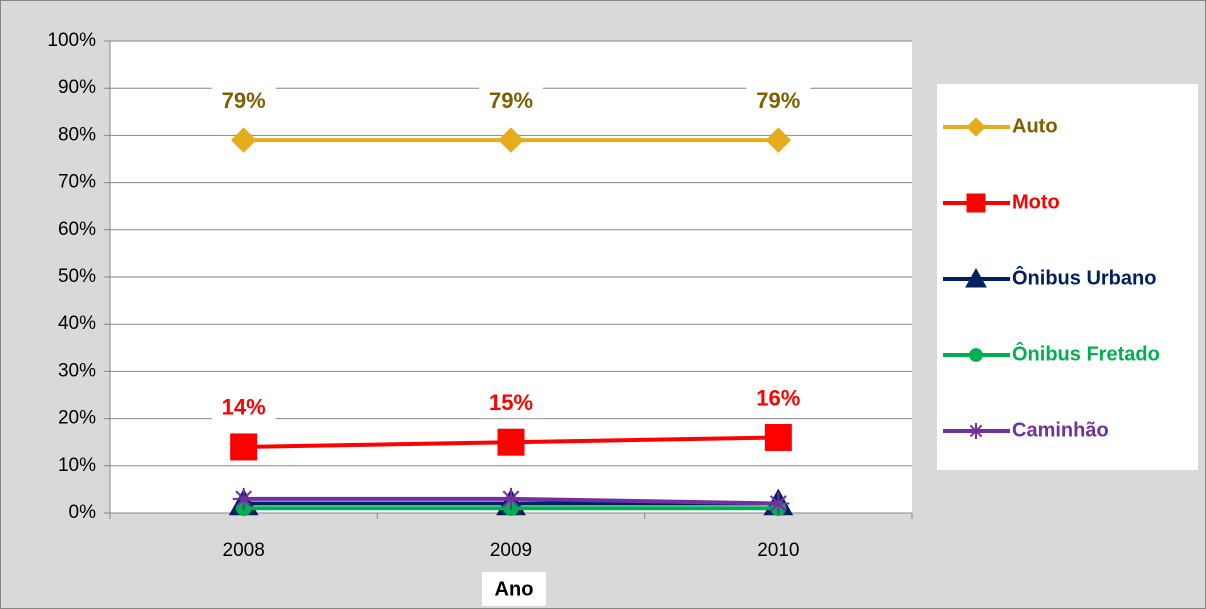 The height and width of the screenshot is (609, 1206). Describe the element at coordinates (511, 550) in the screenshot. I see `x-tick-label: 2009` at that location.